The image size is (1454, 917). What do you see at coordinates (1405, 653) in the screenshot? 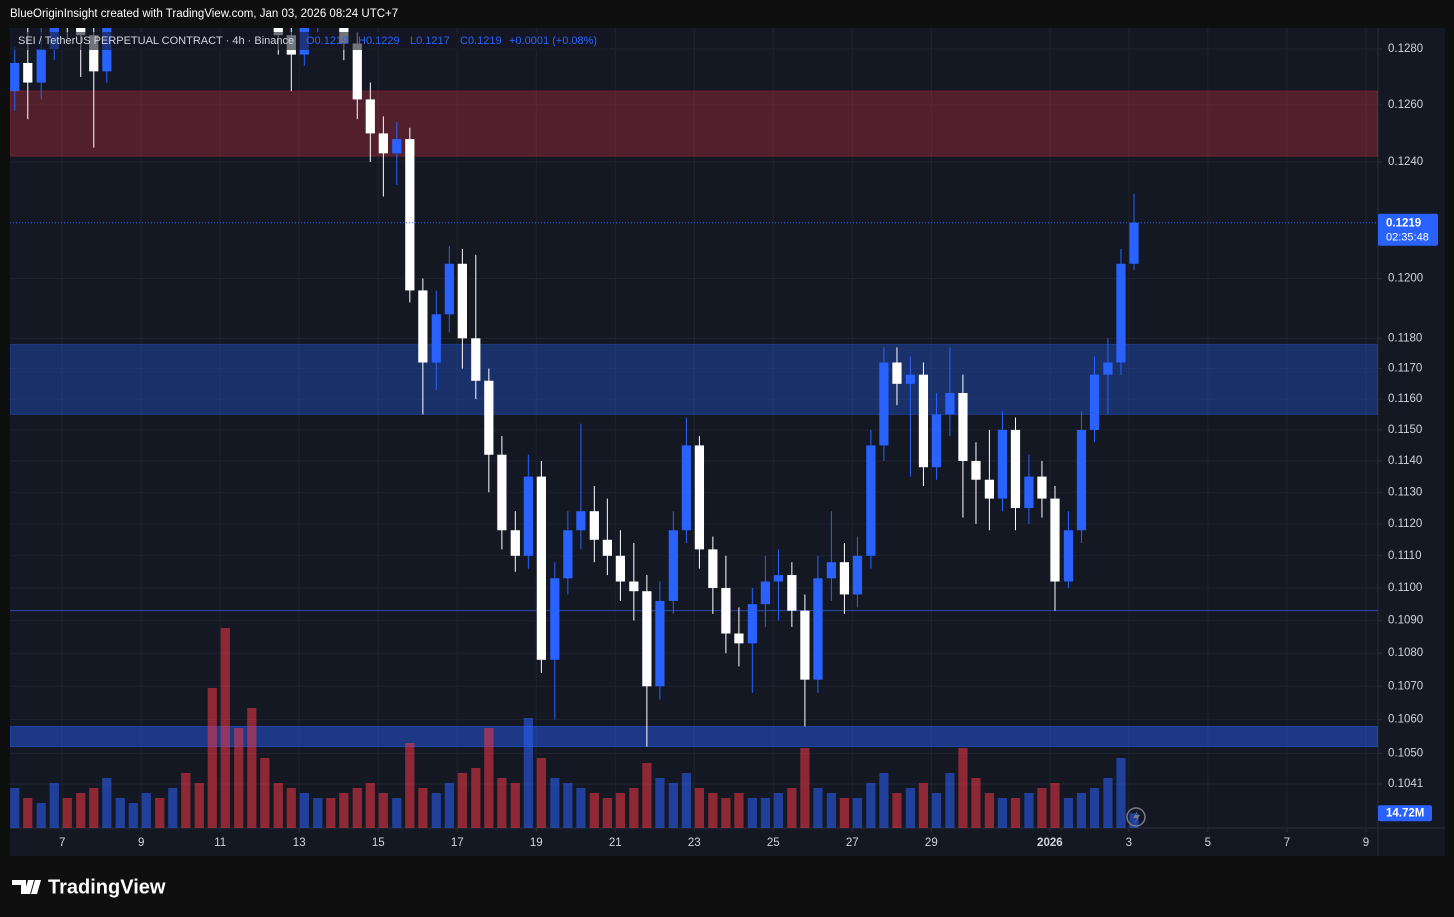
I see `y-tick-label: 0.1080` at bounding box center [1405, 653].